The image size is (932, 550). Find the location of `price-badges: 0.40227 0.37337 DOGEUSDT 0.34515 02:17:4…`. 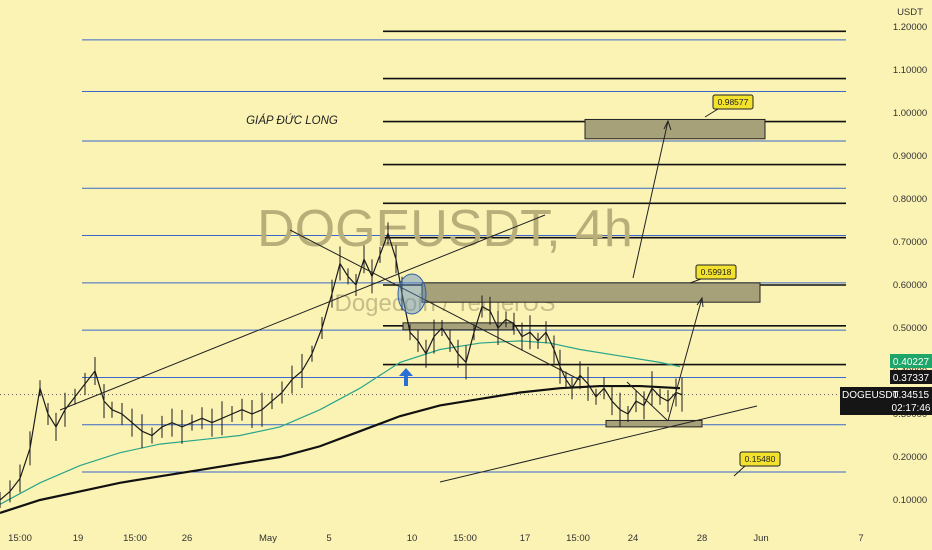

price-badges: 0.40227 0.37337 DOGEUSDT 0.34515 02:17:4… is located at coordinates (886, 384).